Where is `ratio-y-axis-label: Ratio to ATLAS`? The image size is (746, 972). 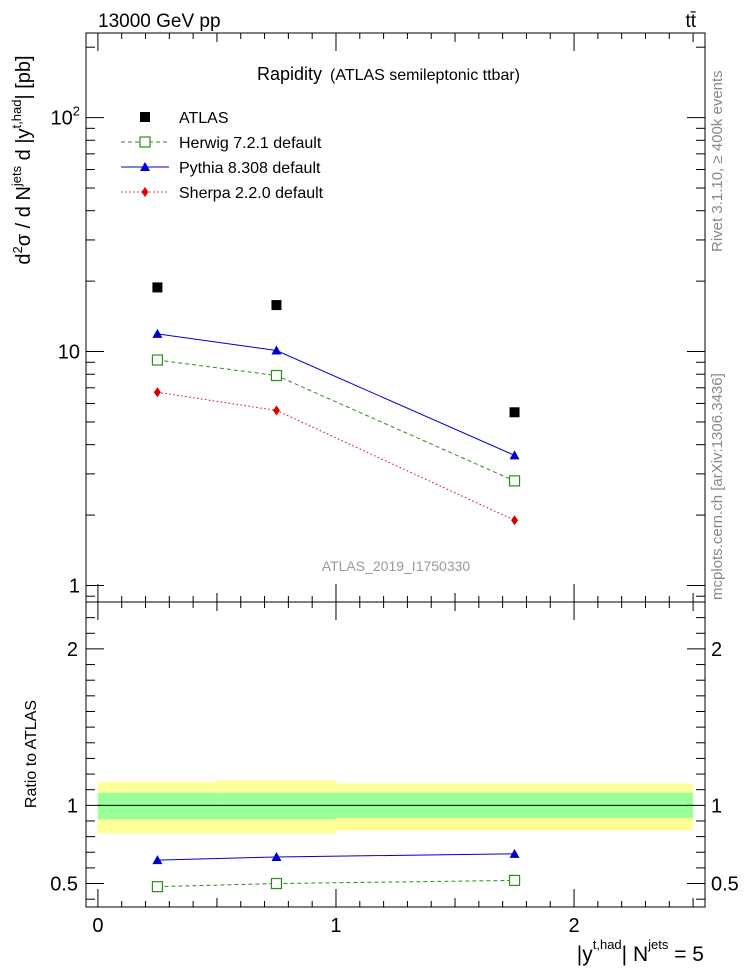
ratio-y-axis-label: Ratio to ATLAS is located at coordinates (31, 754).